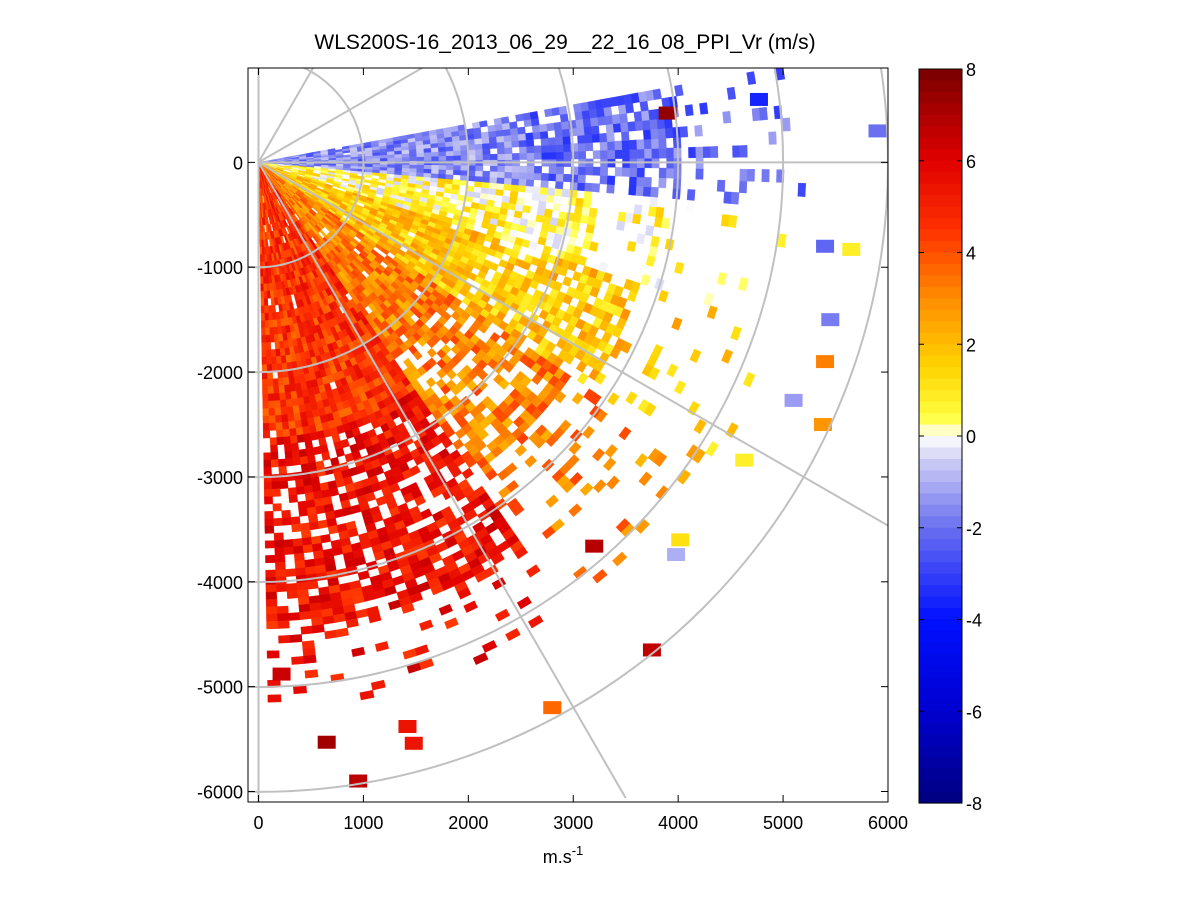 Image resolution: width=1201 pixels, height=901 pixels. What do you see at coordinates (588, 432) in the screenshot?
I see `velocity-cell-1946` at bounding box center [588, 432].